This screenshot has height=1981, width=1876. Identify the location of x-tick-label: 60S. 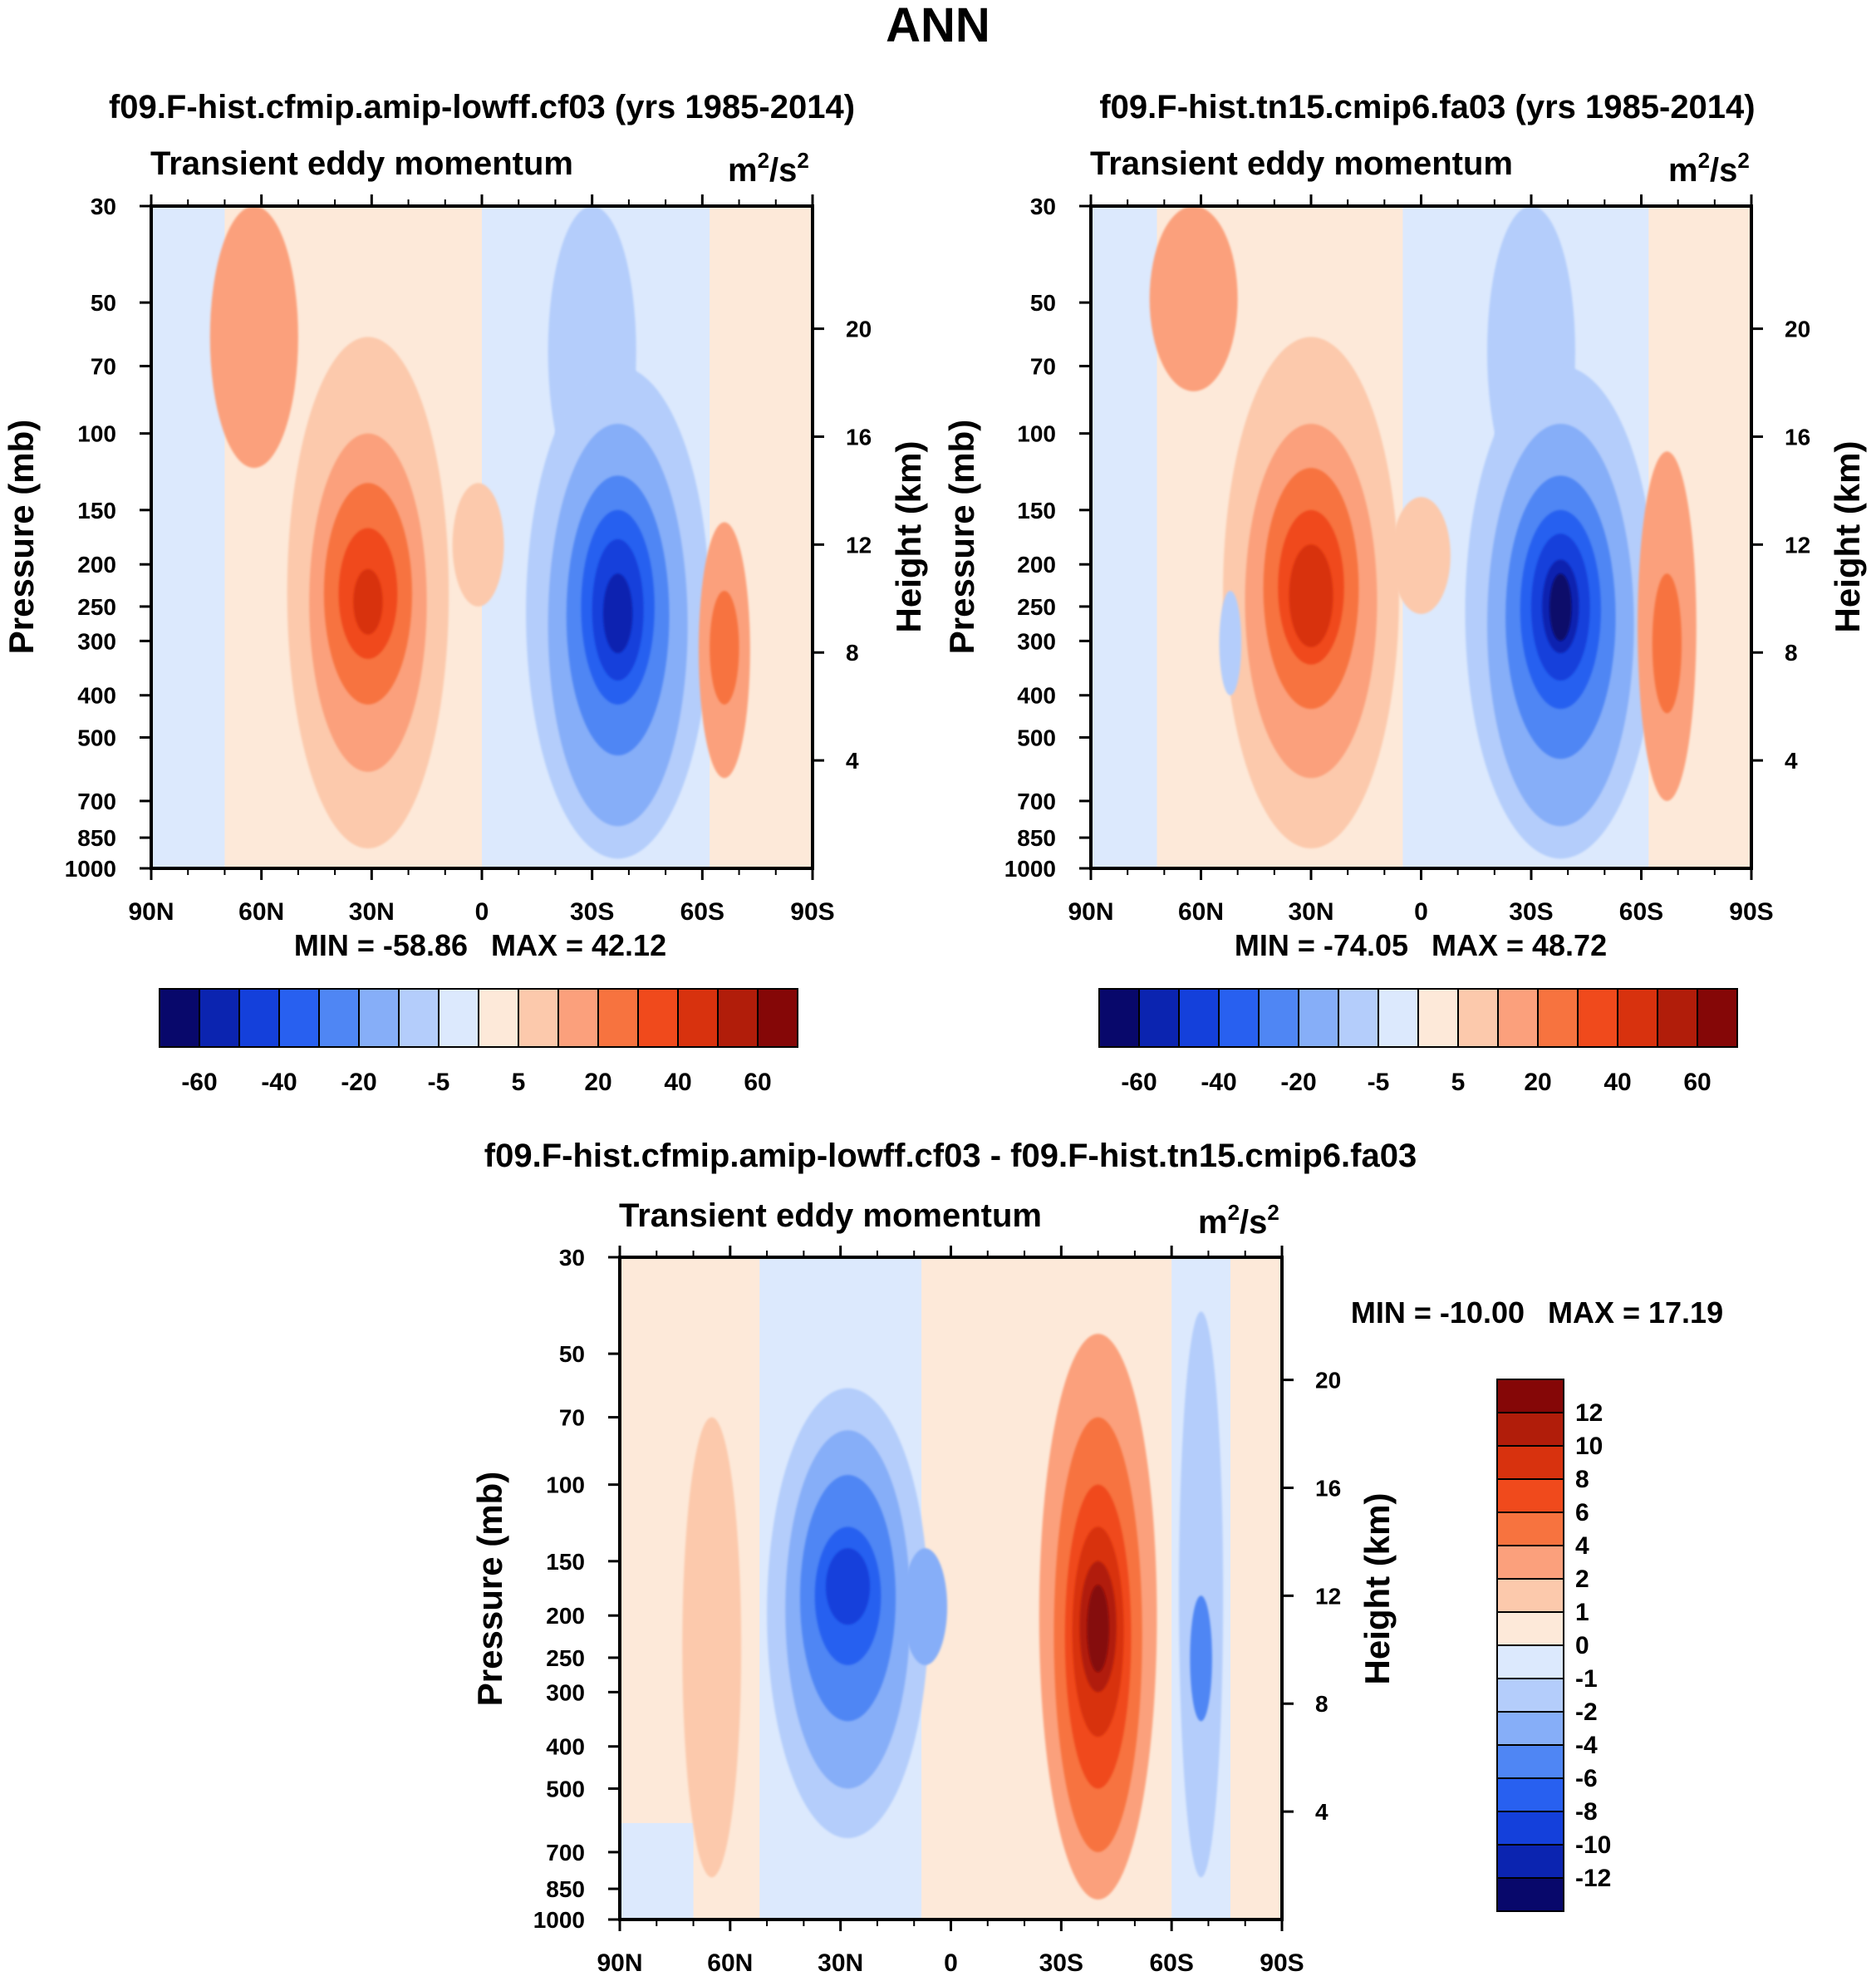
(1641, 912).